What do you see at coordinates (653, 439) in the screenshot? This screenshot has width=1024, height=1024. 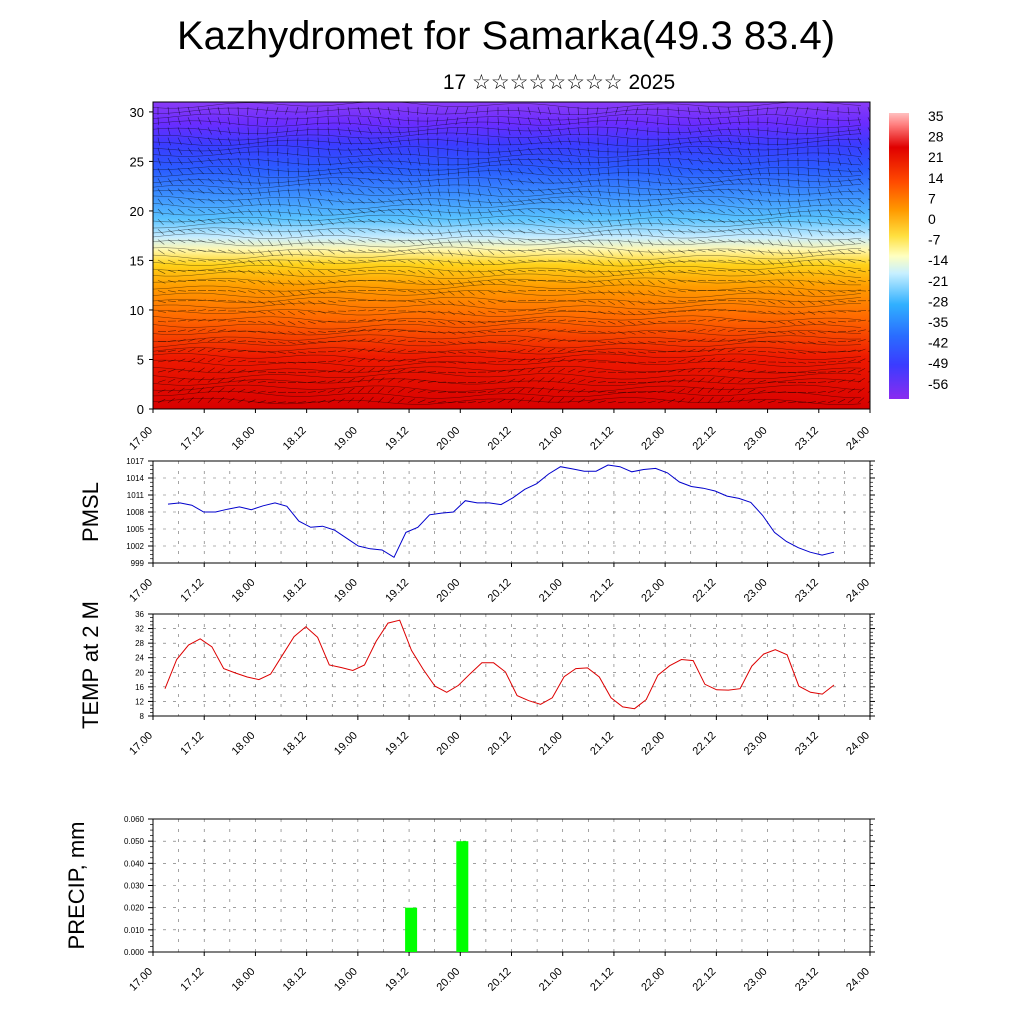 I see `heatmap-x-tick-label: 22.00` at bounding box center [653, 439].